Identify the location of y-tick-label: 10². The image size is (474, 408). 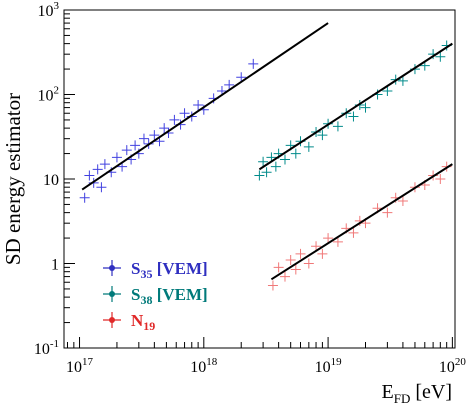
(49, 95).